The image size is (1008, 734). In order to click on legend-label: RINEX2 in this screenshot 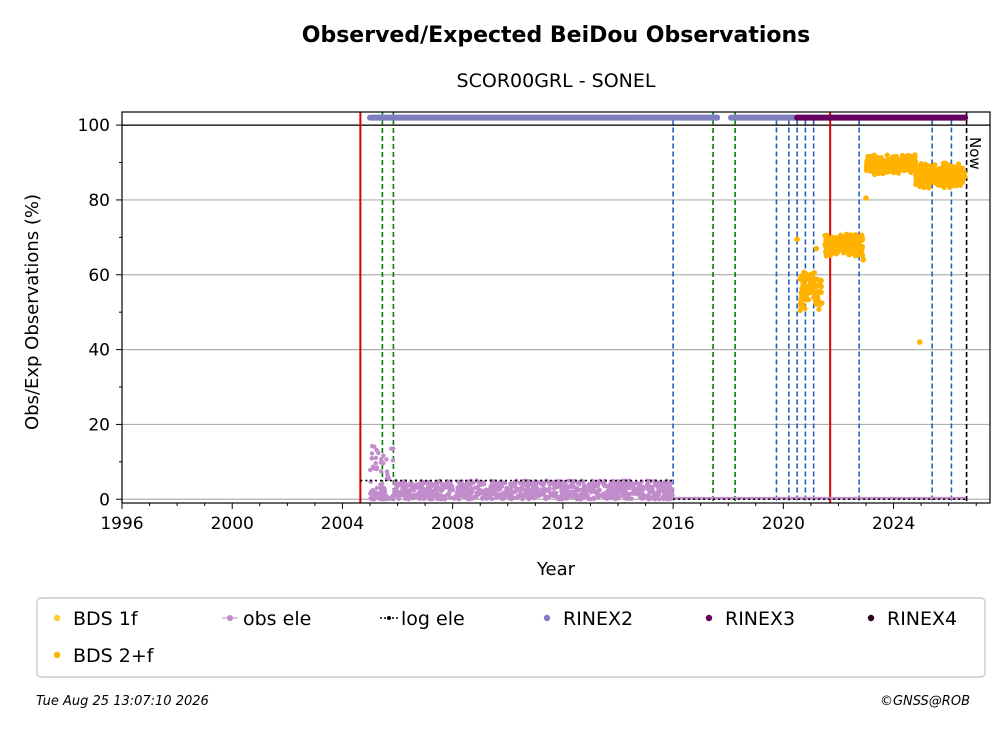, I will do `click(598, 619)`.